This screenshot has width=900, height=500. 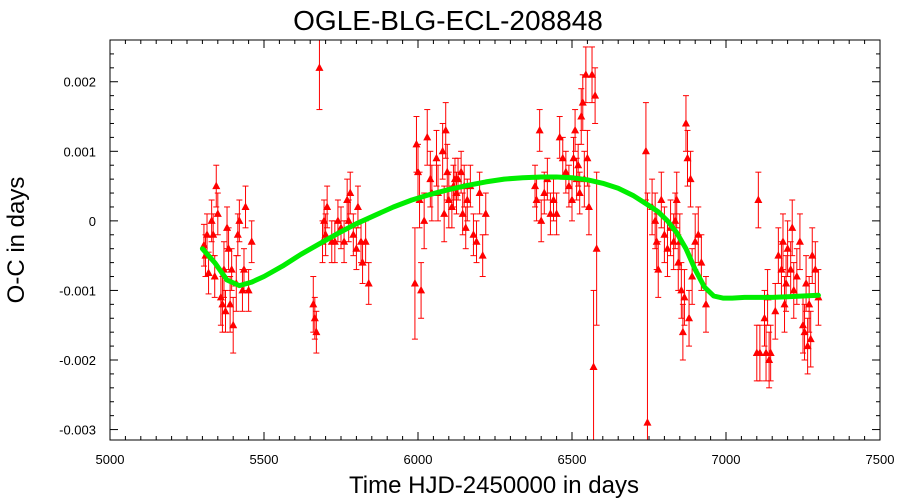 I want to click on x-tick-label: 5000, so click(x=110, y=459).